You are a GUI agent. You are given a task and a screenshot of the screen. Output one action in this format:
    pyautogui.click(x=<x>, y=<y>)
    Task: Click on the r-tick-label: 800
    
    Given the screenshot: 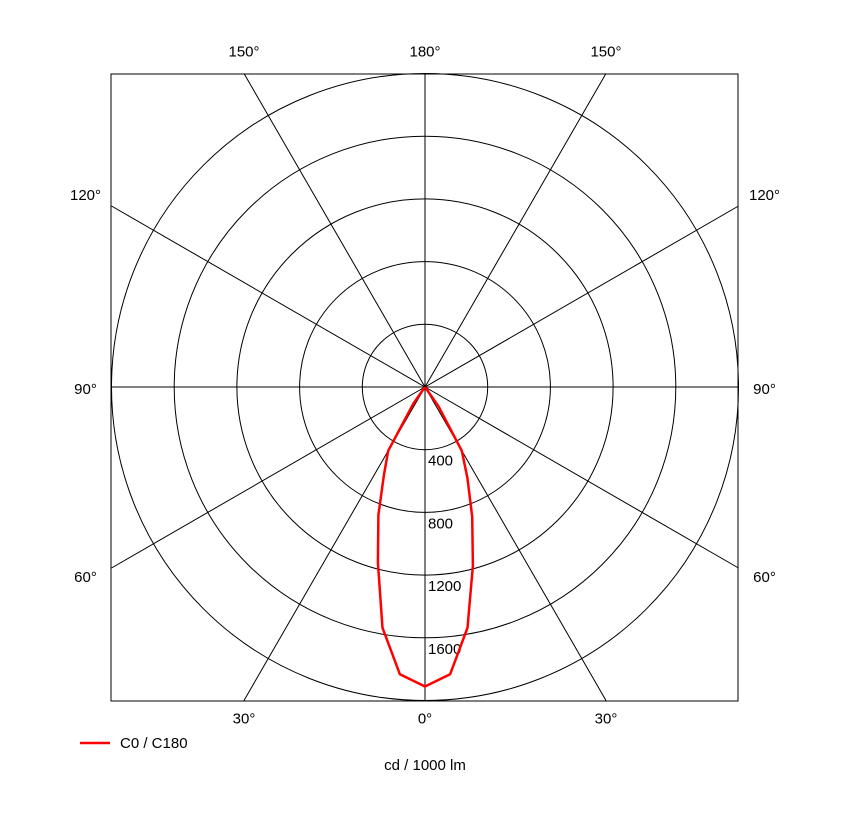 What is the action you would take?
    pyautogui.click(x=440, y=523)
    